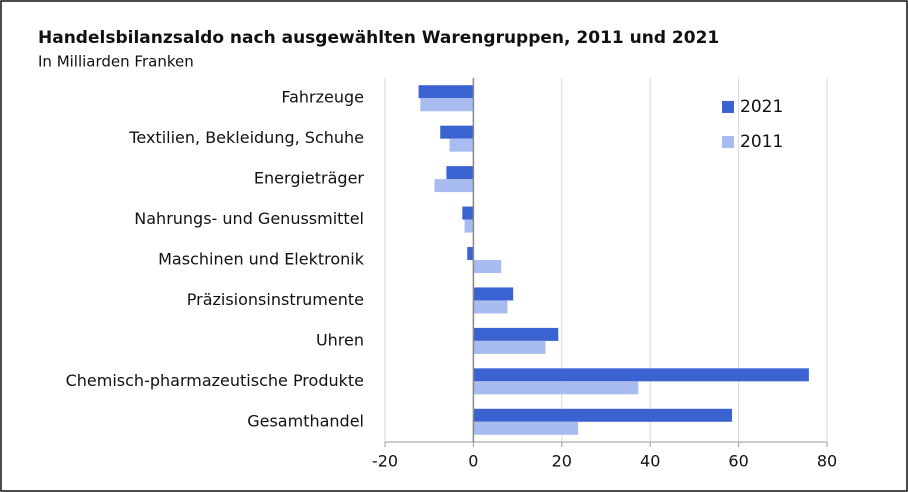 The height and width of the screenshot is (492, 908). Describe the element at coordinates (650, 461) in the screenshot. I see `x-tick-label: 40` at that location.